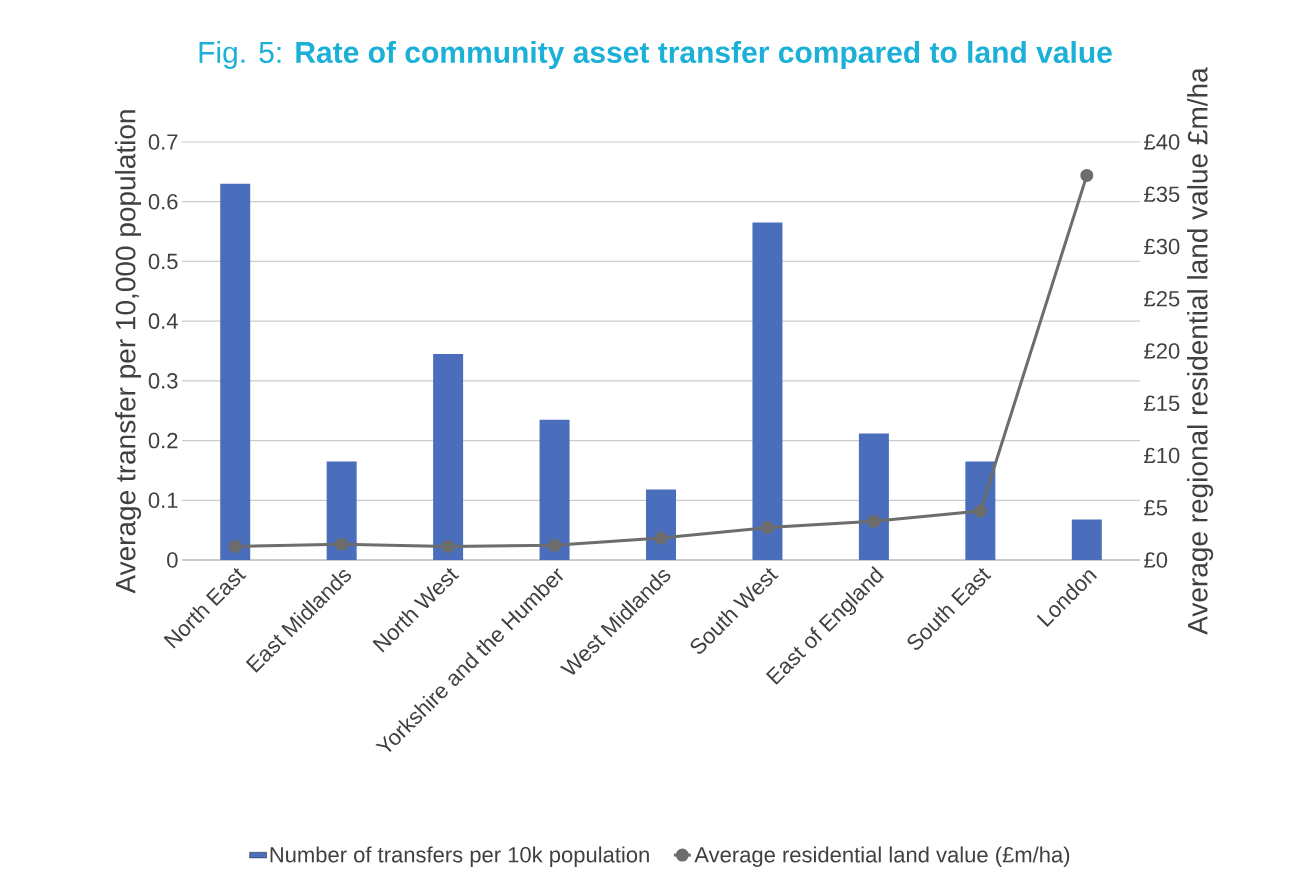 Image resolution: width=1311 pixels, height=889 pixels. Describe the element at coordinates (1162, 298) in the screenshot. I see `y2-tick-label: £25` at that location.